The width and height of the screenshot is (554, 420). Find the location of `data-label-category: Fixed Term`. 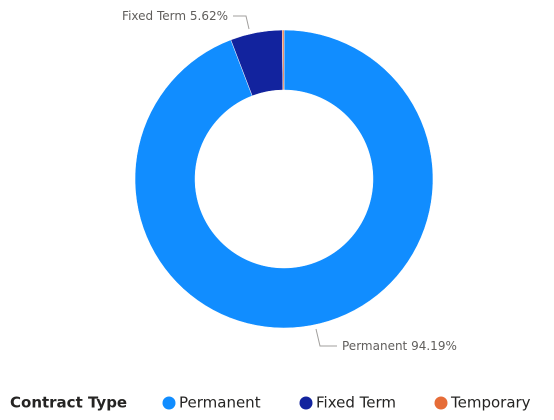

data-label-category: Fixed Term is located at coordinates (154, 16).